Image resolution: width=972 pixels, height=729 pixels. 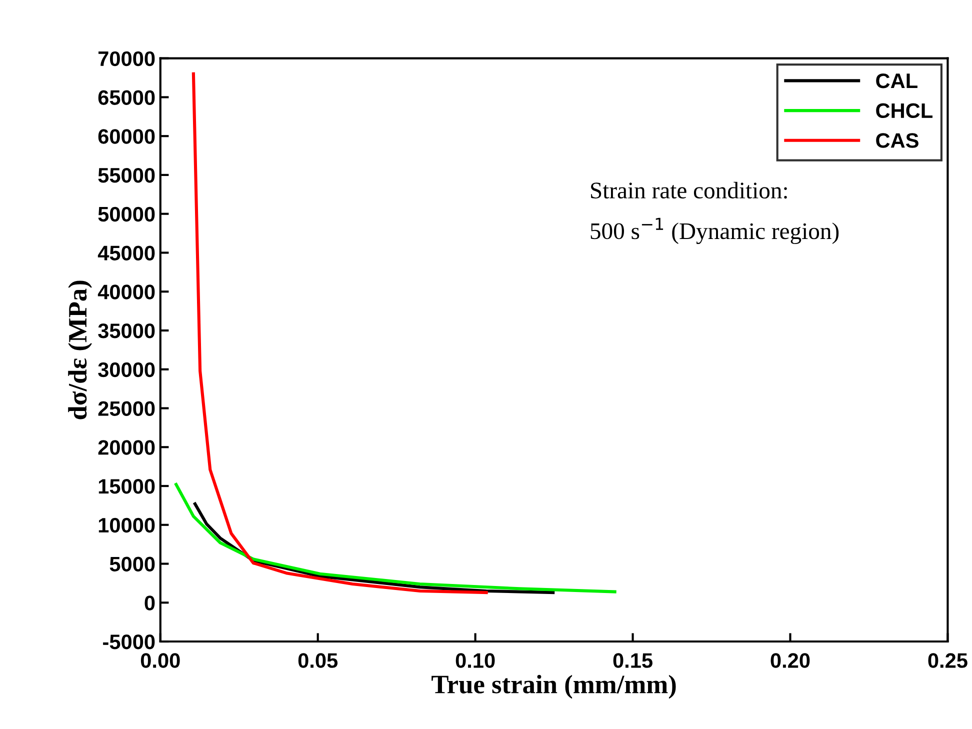 What do you see at coordinates (149, 603) in the screenshot?
I see `y-tick-label: 0` at bounding box center [149, 603].